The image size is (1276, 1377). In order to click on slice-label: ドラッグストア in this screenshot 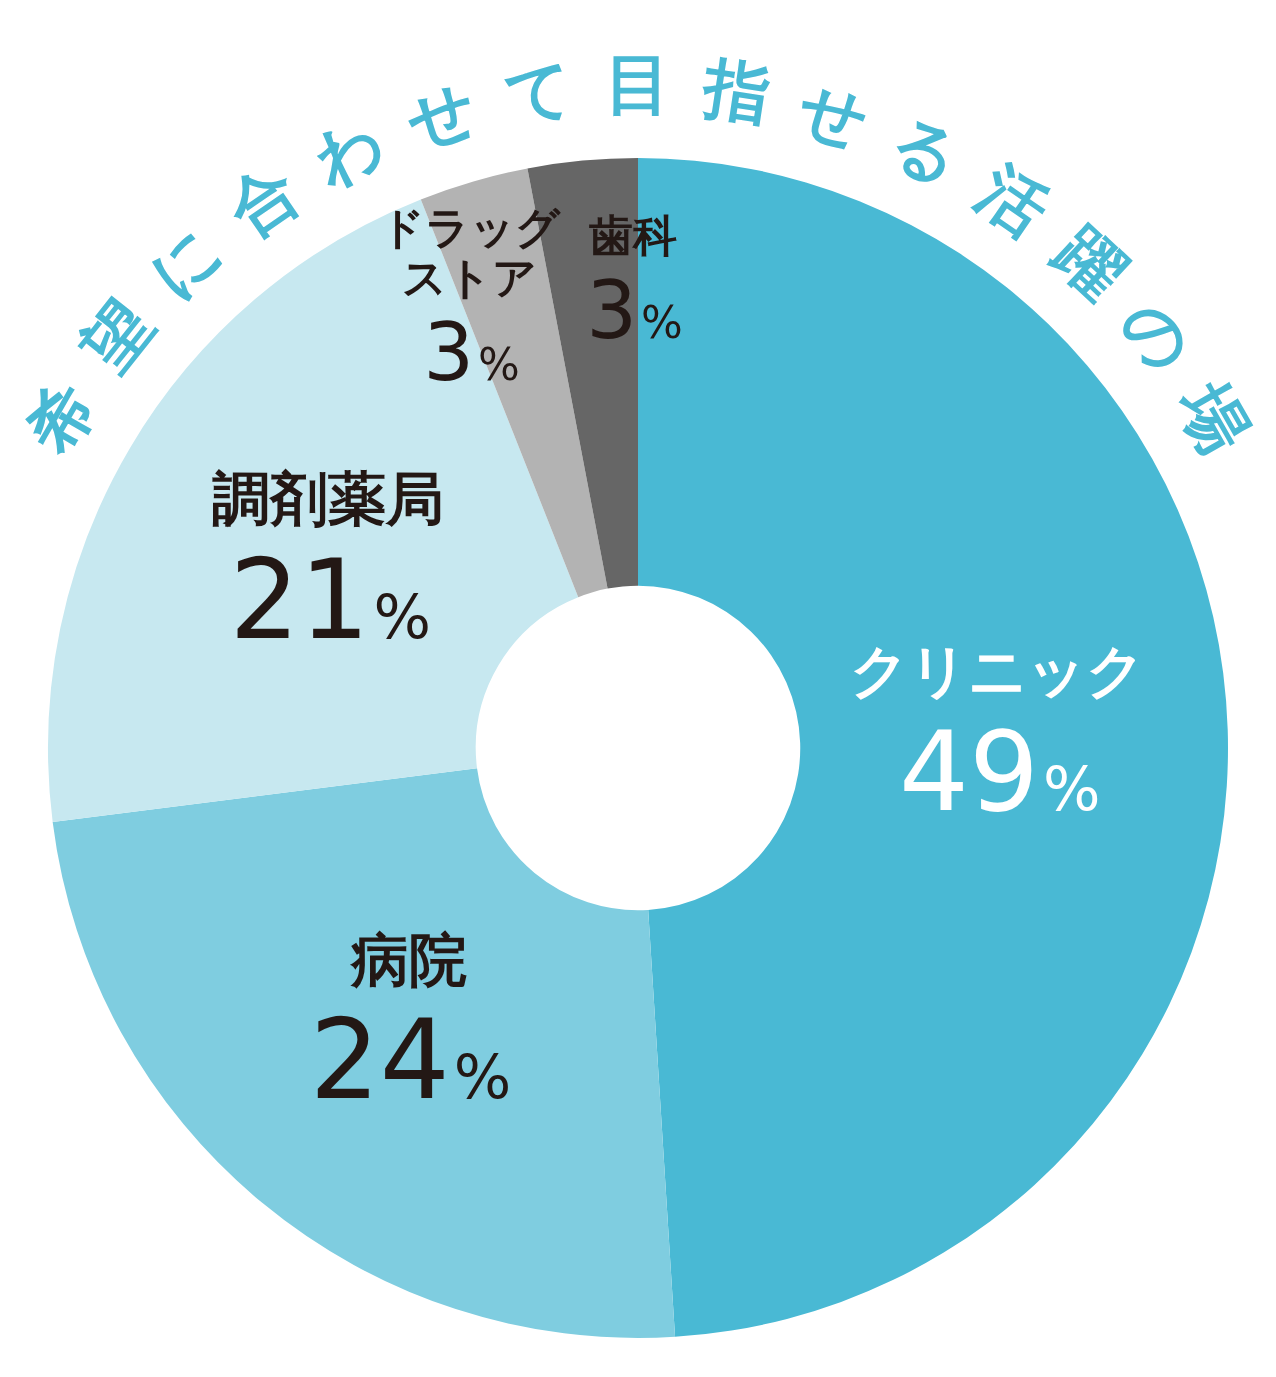, I will do `click(470, 252)`.